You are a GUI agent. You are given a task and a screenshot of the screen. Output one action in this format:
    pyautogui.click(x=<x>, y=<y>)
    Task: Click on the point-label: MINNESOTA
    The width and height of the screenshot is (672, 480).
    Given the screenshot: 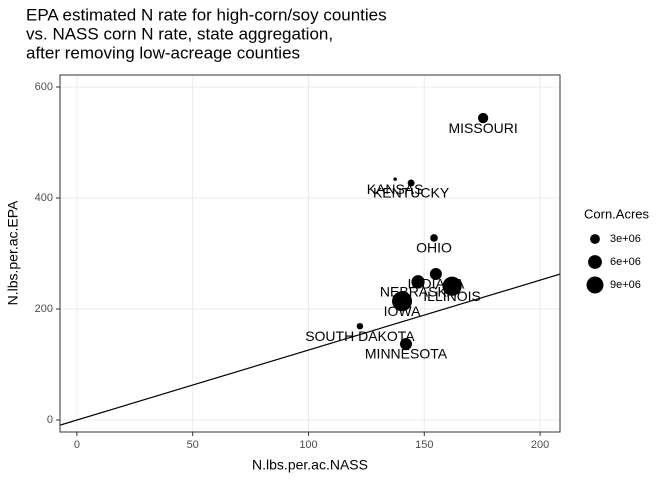 What is the action you would take?
    pyautogui.click(x=406, y=354)
    